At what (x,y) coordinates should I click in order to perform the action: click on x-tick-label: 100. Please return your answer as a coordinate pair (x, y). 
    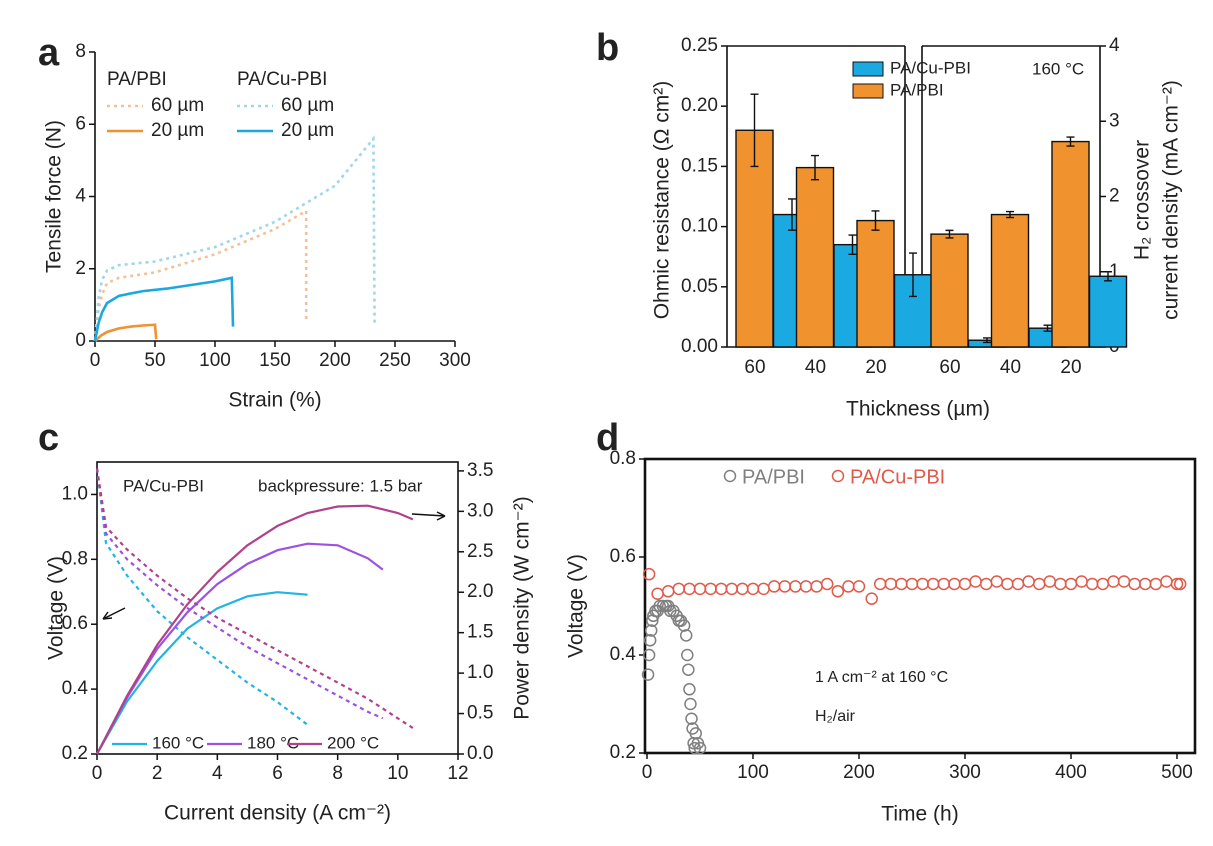
    Looking at the image, I should click on (215, 360).